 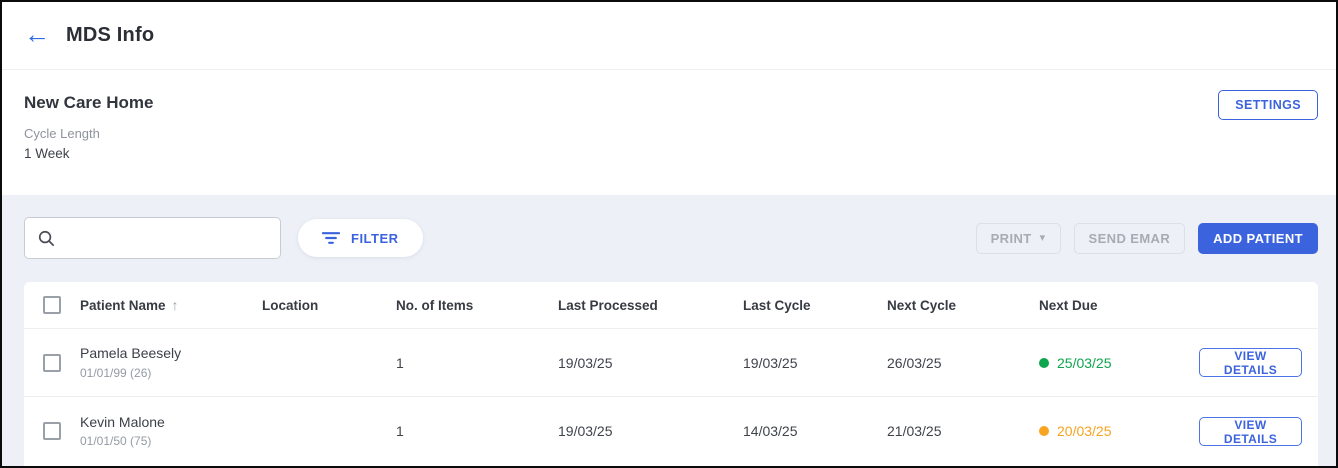 What do you see at coordinates (110, 35) in the screenshot?
I see `page-title: MDS Info` at bounding box center [110, 35].